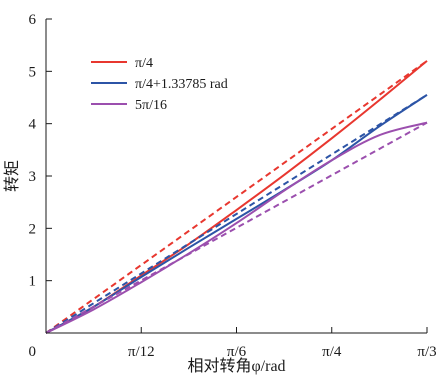 Image resolution: width=439 pixels, height=380 pixels. I want to click on legend-label: π/4+1.33785 rad, so click(181, 84).